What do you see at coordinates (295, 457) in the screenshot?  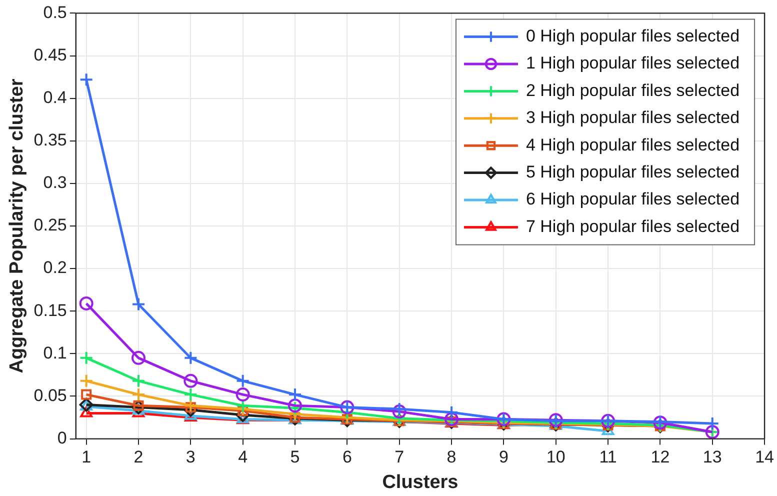 I see `x-tick-label: 5` at bounding box center [295, 457].